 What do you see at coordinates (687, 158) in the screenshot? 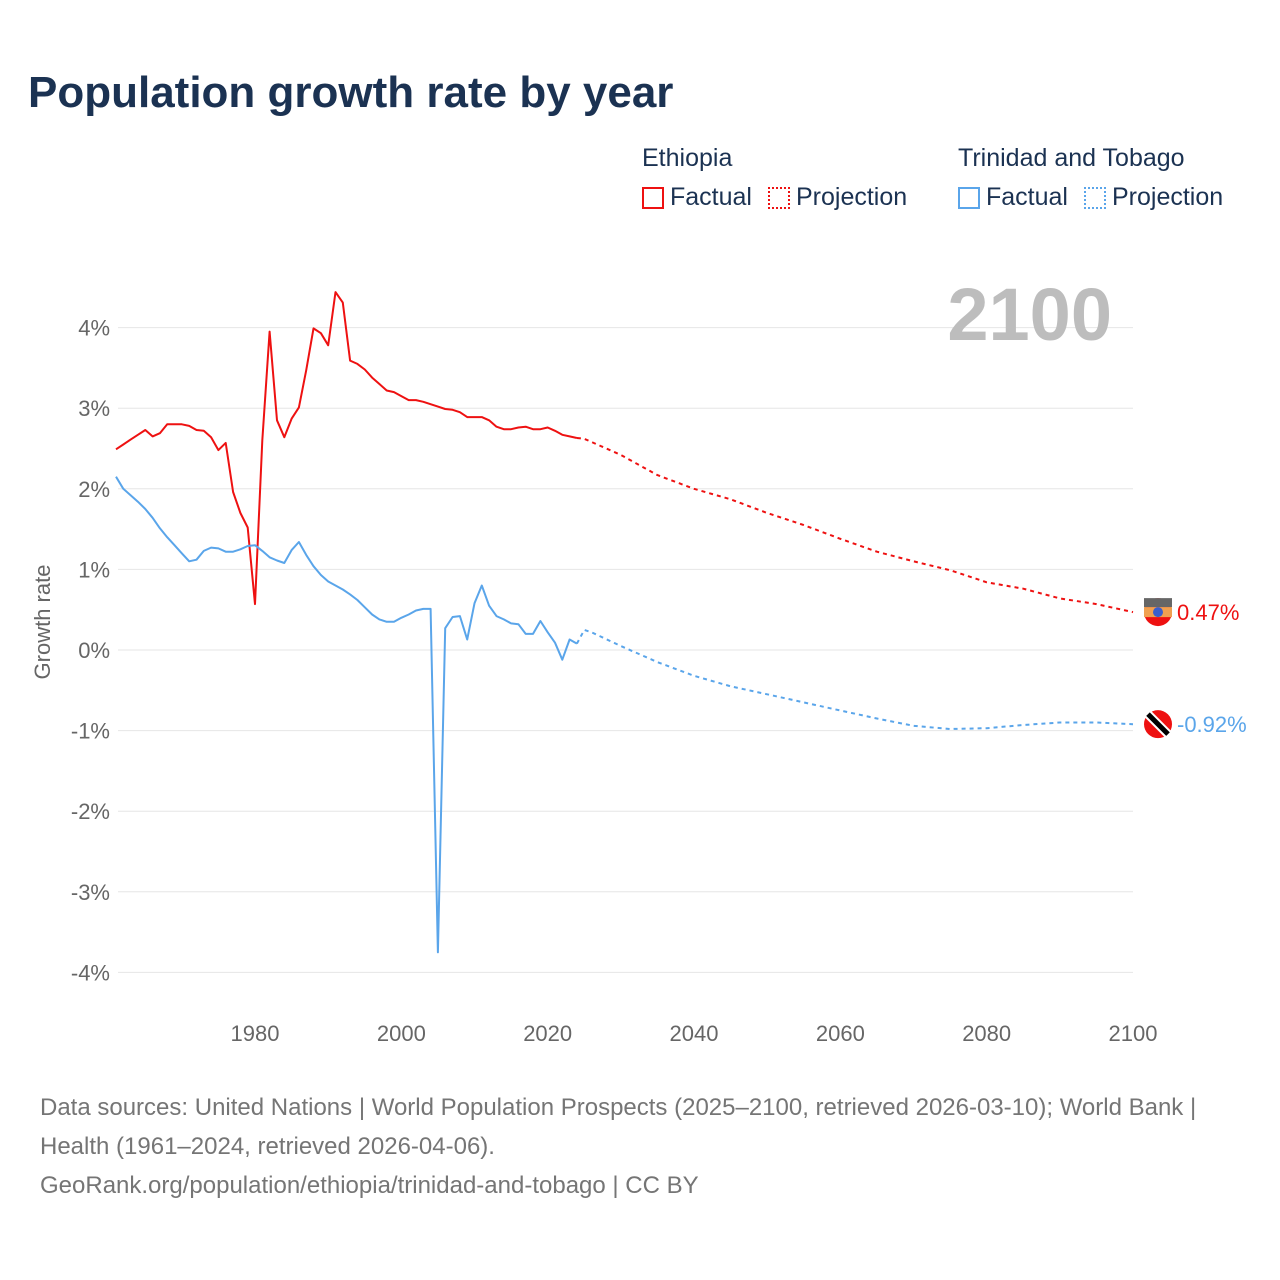
I see `legend-group-label: Ethiopia` at bounding box center [687, 158].